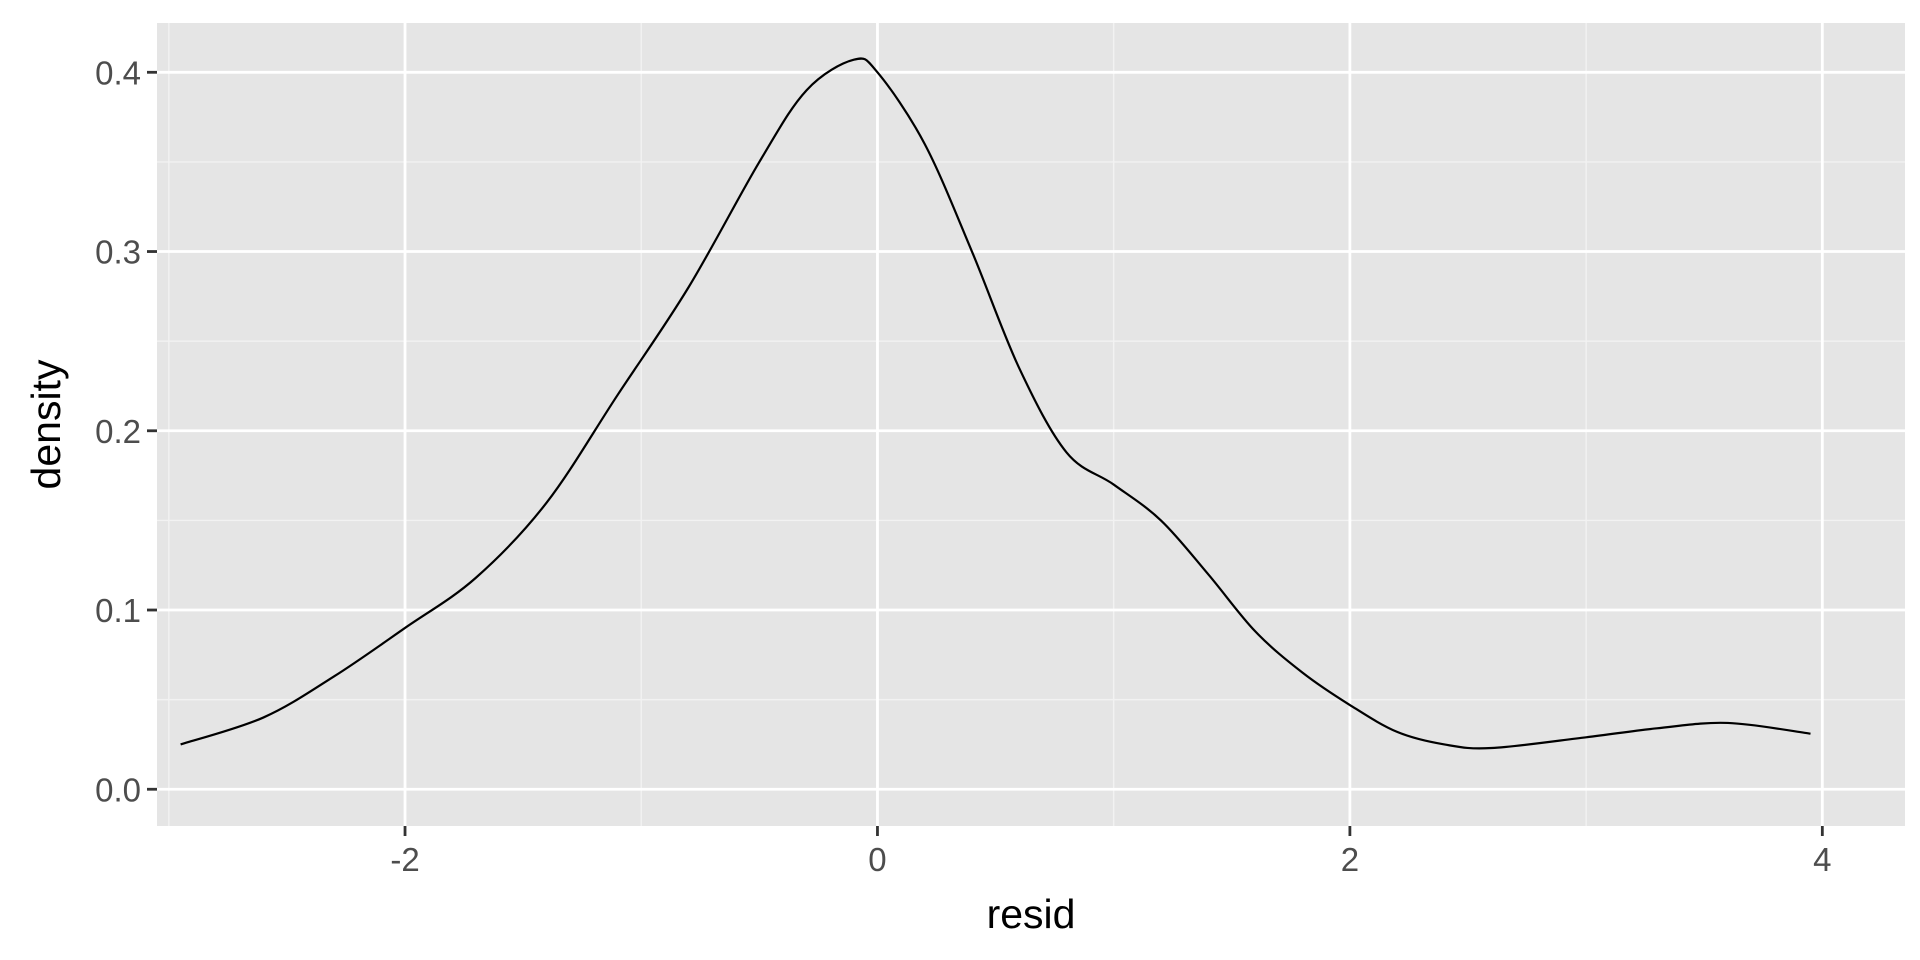  I want to click on x-tick-label: -2, so click(404, 859).